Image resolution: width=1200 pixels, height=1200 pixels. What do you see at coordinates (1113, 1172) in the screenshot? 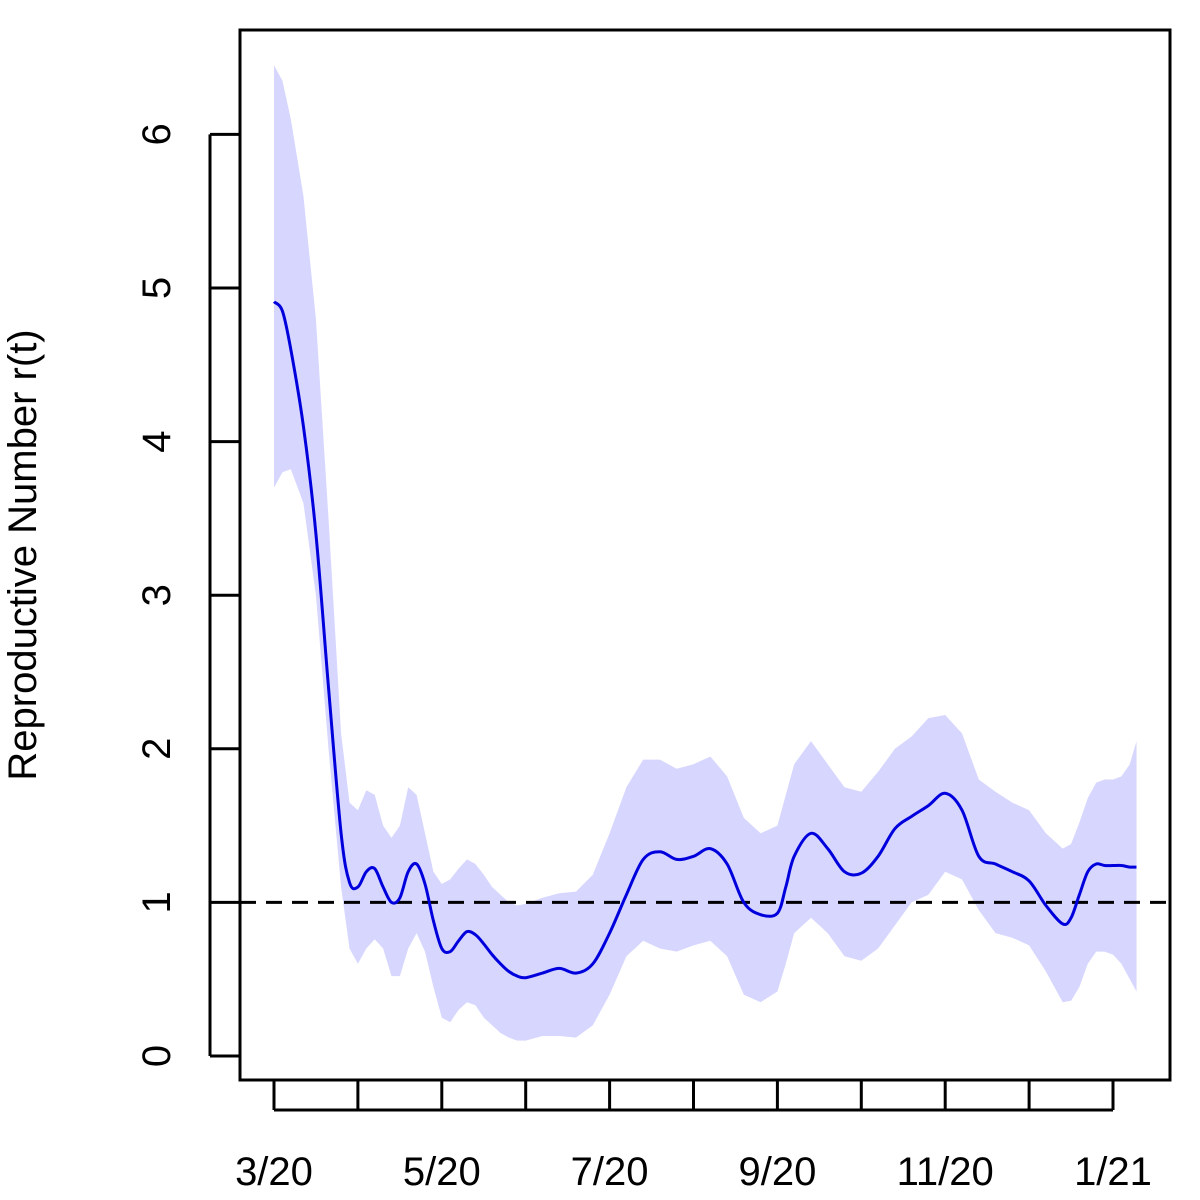
I see `x-tick-label: 1/21` at bounding box center [1113, 1172].